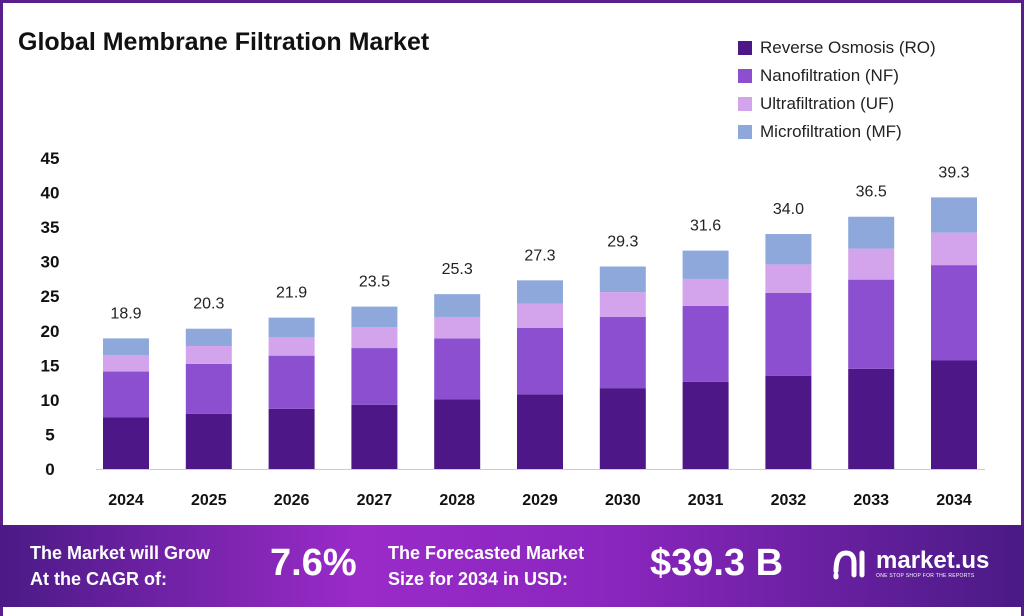  What do you see at coordinates (375, 500) in the screenshot?
I see `x-tick-label: 2027` at bounding box center [375, 500].